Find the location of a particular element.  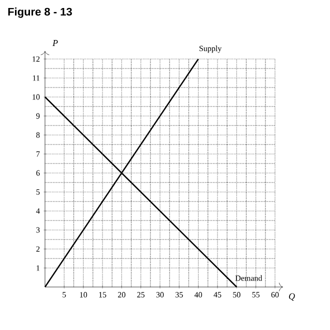

y-tick-label: 10 is located at coordinates (36, 97).